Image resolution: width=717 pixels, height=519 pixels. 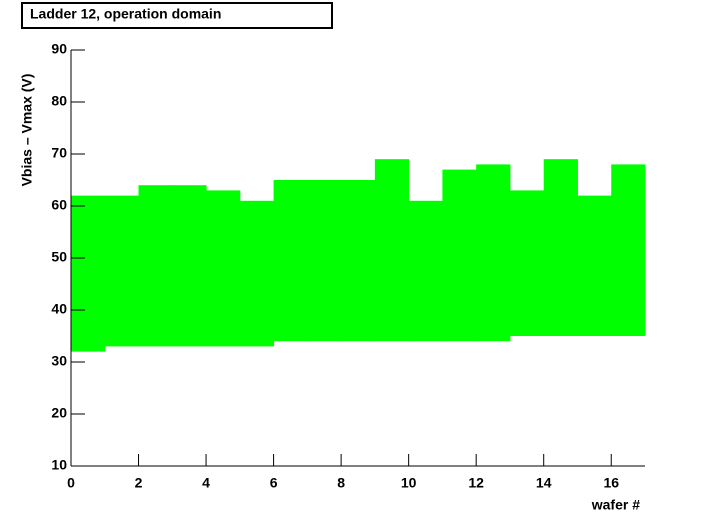 I want to click on title-box, so click(x=177, y=15).